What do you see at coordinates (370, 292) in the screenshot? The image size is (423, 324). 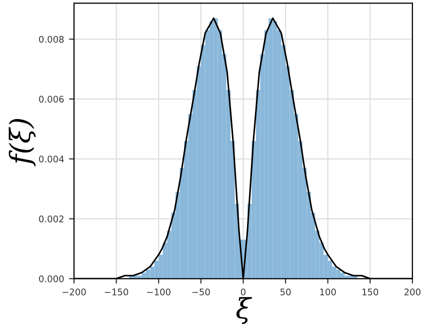 I see `x-tick-label: 150` at bounding box center [370, 292].